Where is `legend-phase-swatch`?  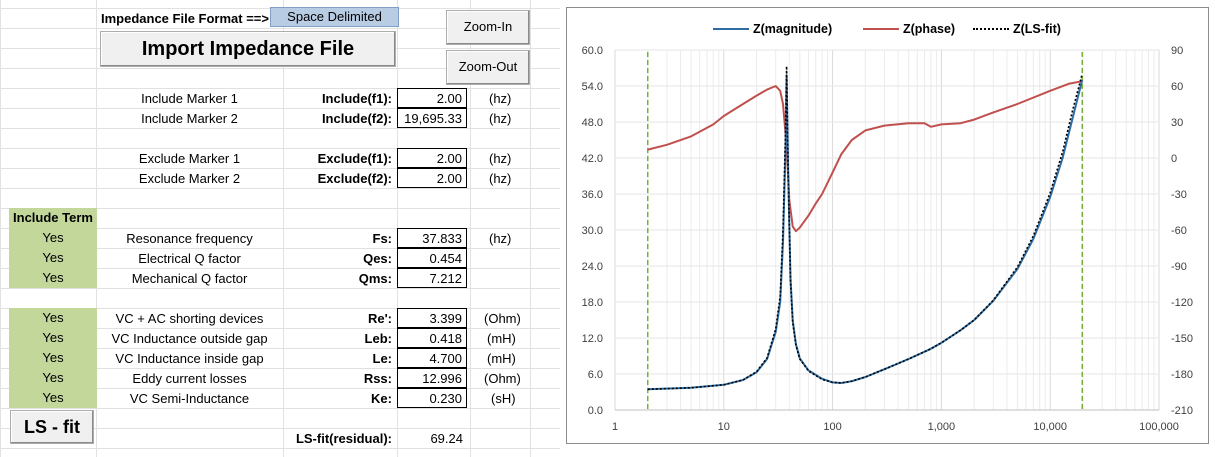 legend-phase-swatch is located at coordinates (881, 29).